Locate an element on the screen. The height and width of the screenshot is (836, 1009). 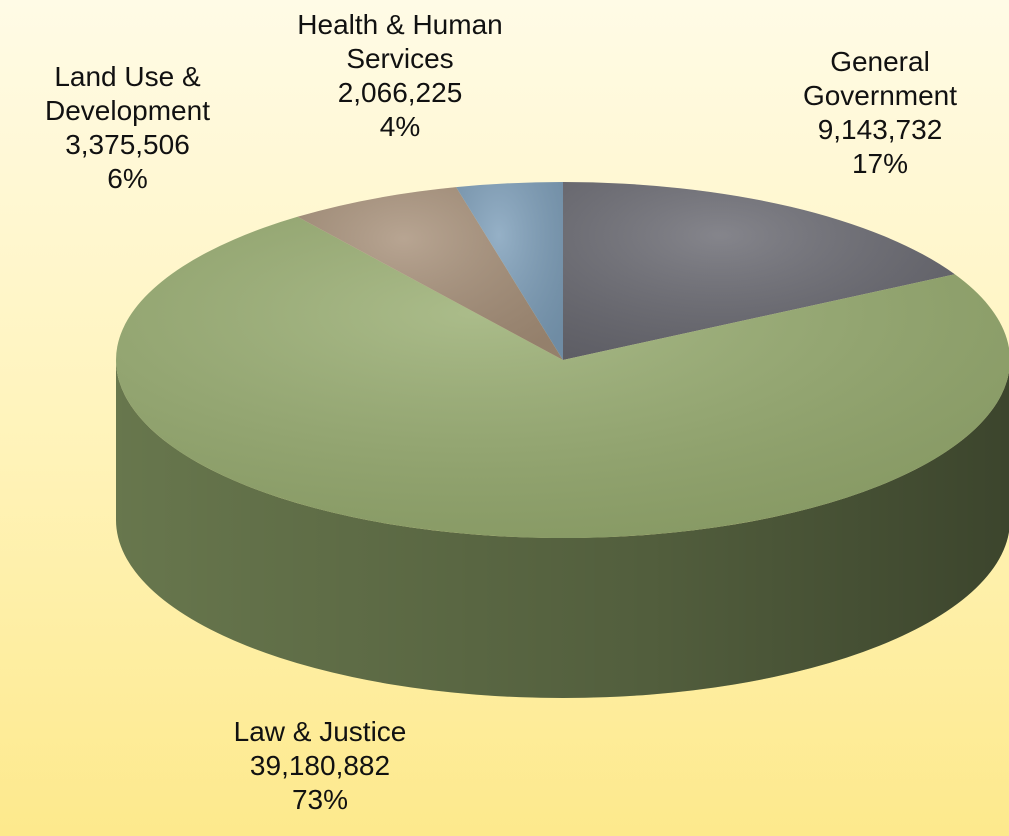
slice-label: Health & Human Services 2,066,225 4% is located at coordinates (400, 76).